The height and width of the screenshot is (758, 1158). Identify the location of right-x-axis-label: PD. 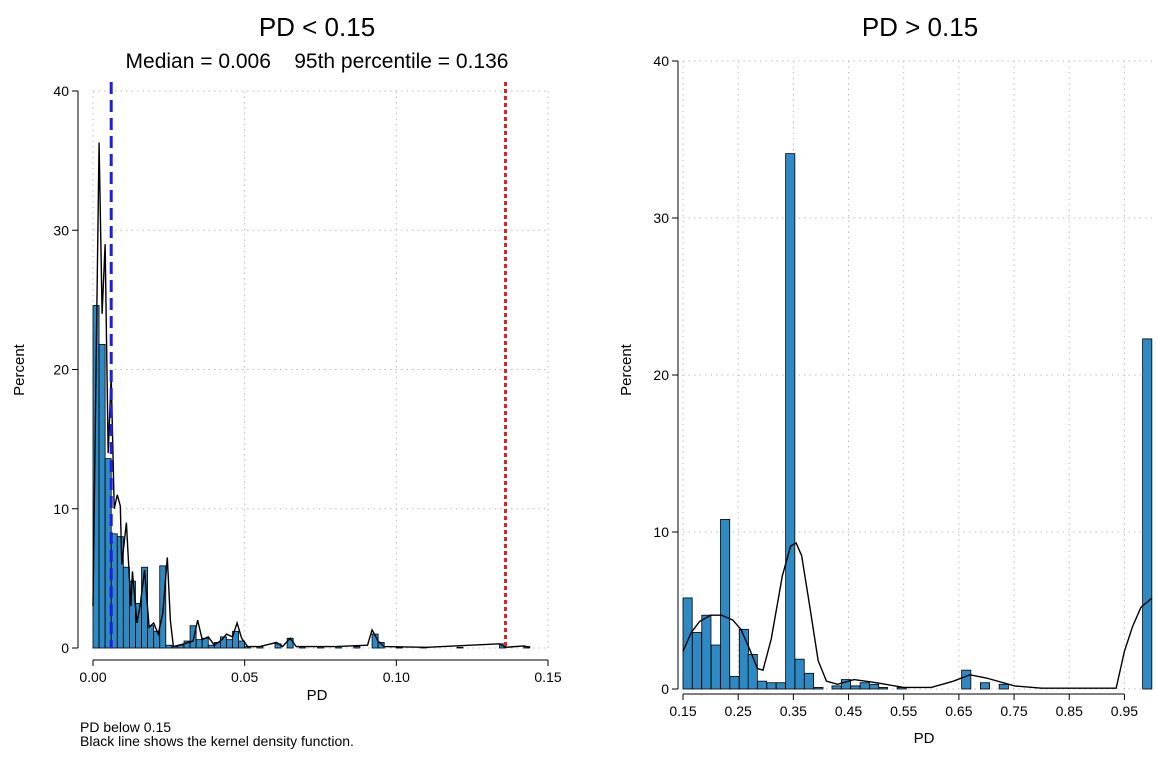
(924, 738).